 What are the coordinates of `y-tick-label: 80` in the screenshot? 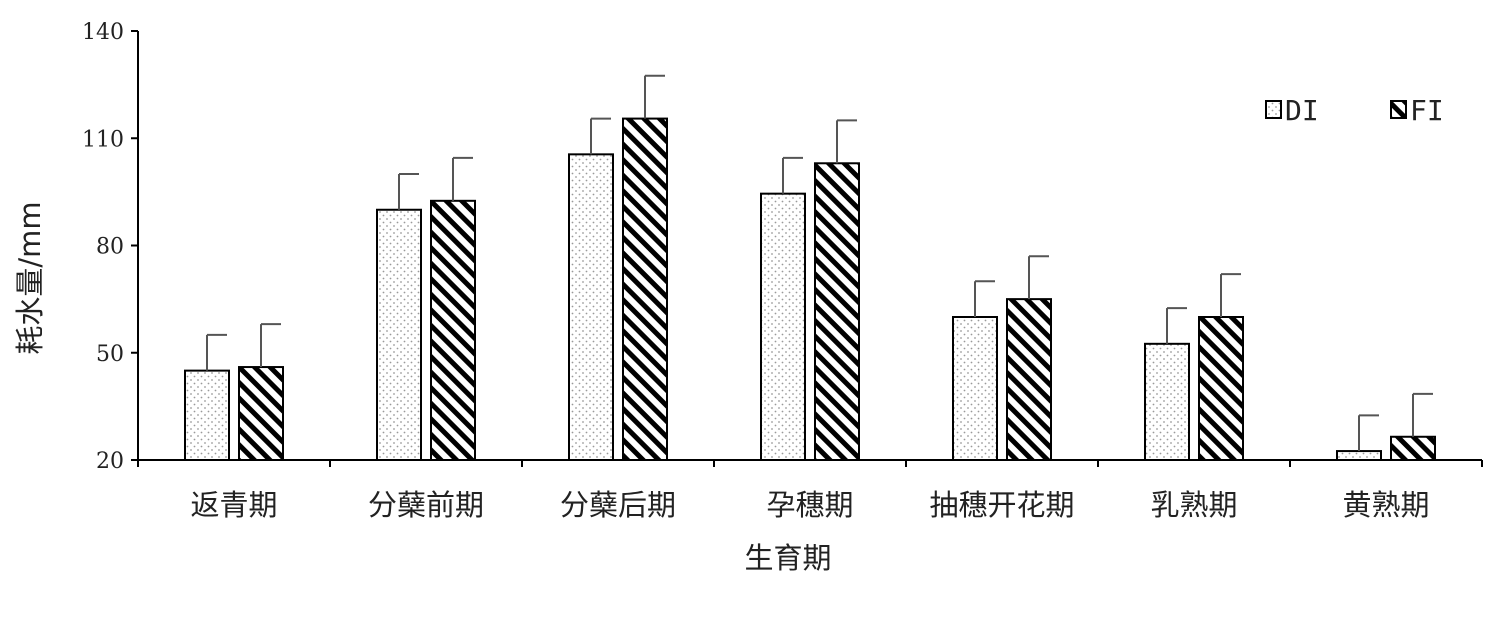 It's located at (110, 247).